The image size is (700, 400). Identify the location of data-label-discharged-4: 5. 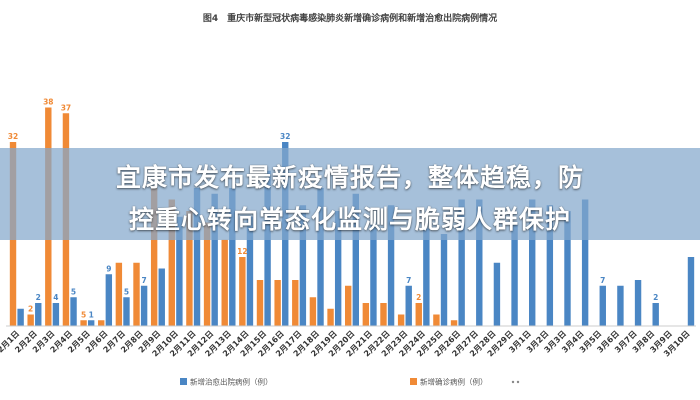
(73, 291).